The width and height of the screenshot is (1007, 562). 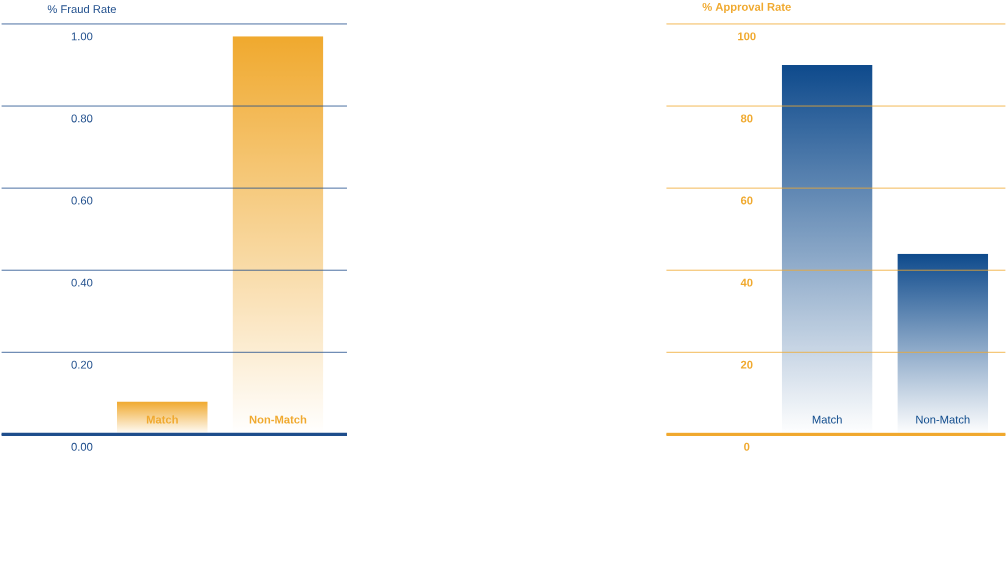 I want to click on y-tick-label: 0.40, so click(x=82, y=282).